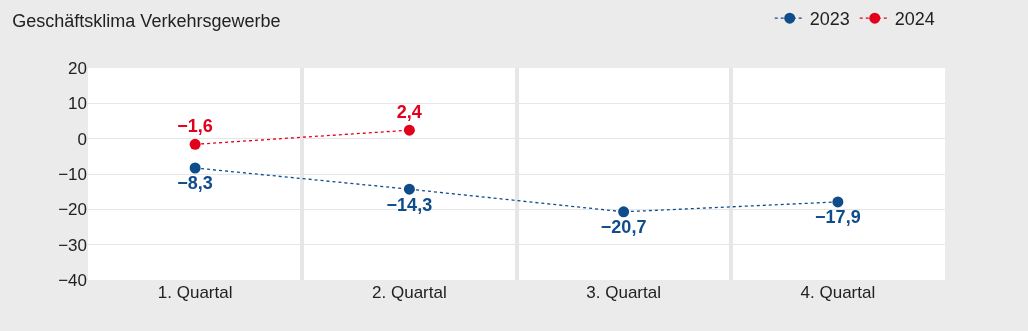  Describe the element at coordinates (409, 111) in the screenshot. I see `data-label: 2,4` at that location.